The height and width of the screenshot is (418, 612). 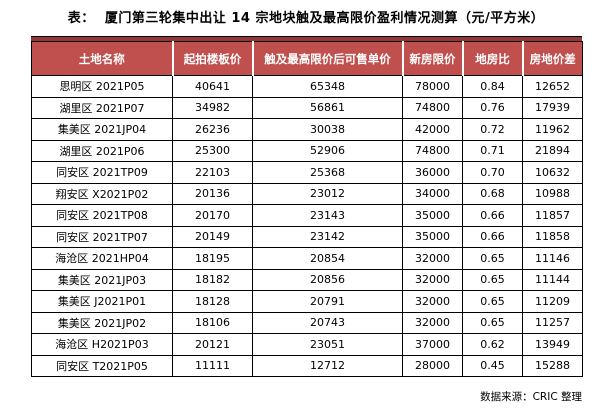 I want to click on table-cell: 13949, so click(x=552, y=344).